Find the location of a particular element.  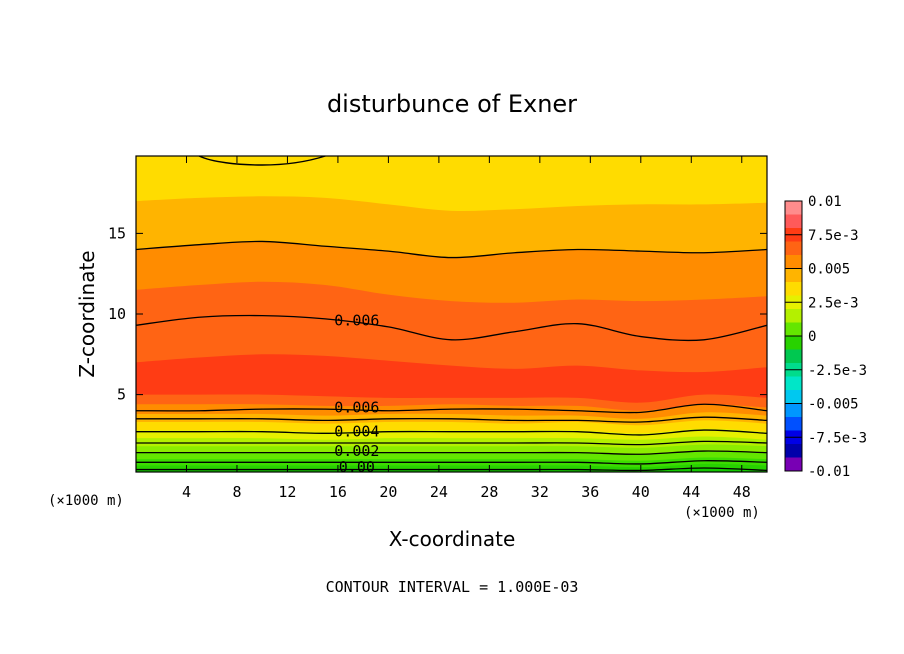

y-tick-label: 10 is located at coordinates (117, 314).